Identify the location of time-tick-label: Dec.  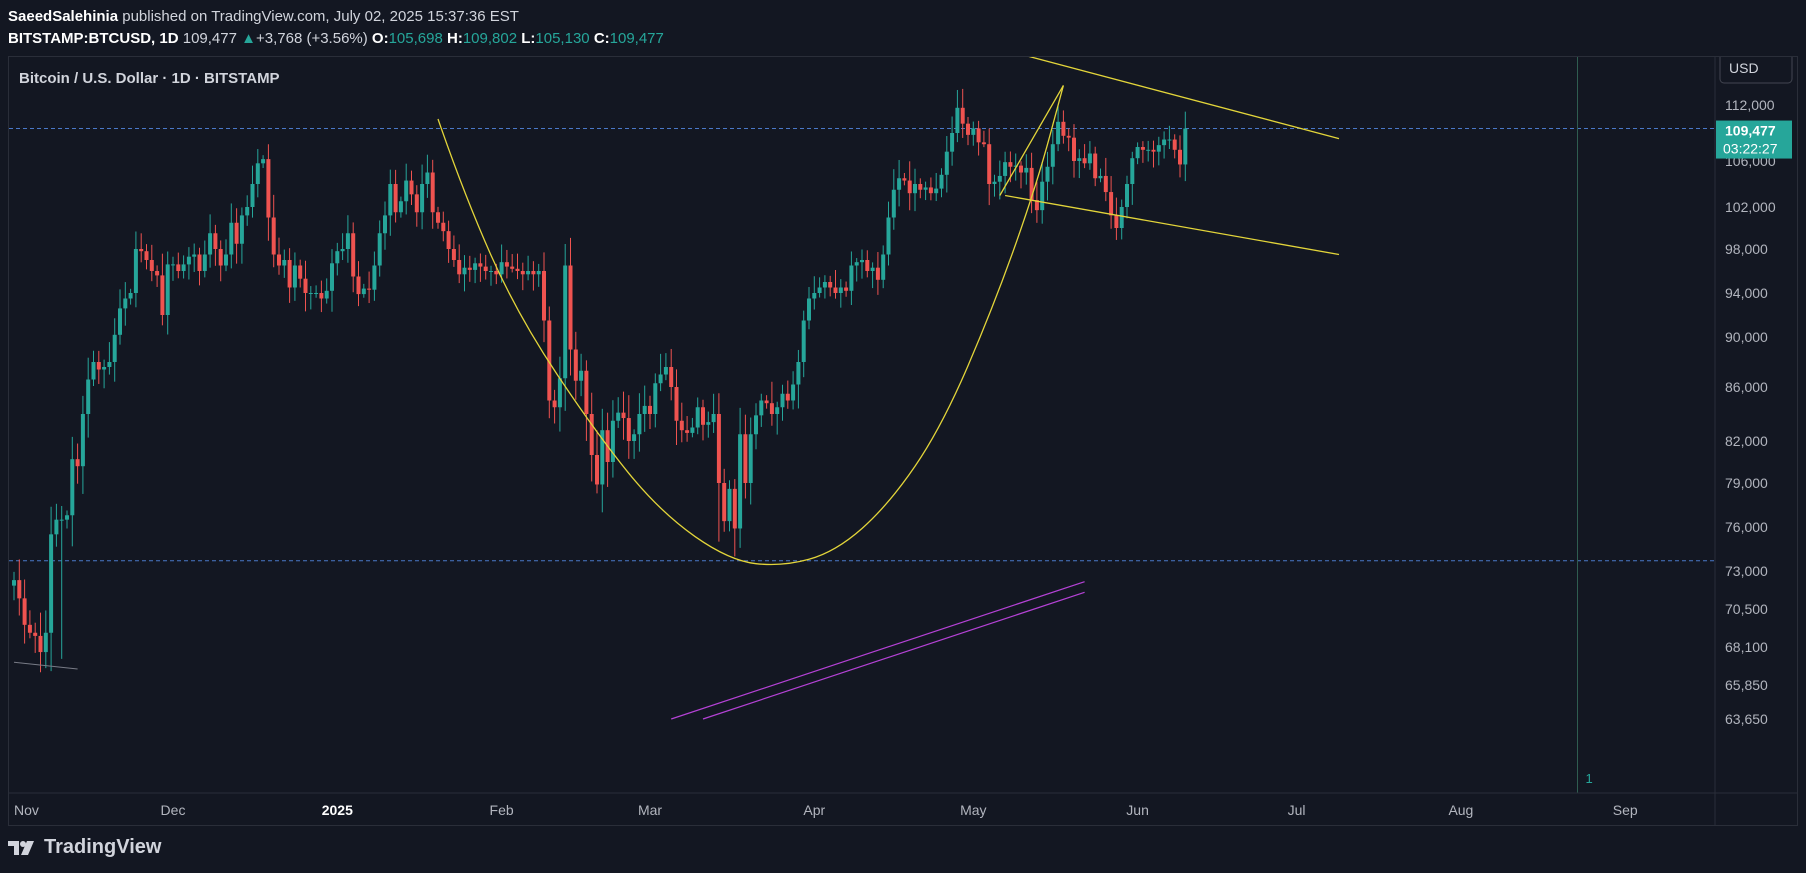
(173, 810).